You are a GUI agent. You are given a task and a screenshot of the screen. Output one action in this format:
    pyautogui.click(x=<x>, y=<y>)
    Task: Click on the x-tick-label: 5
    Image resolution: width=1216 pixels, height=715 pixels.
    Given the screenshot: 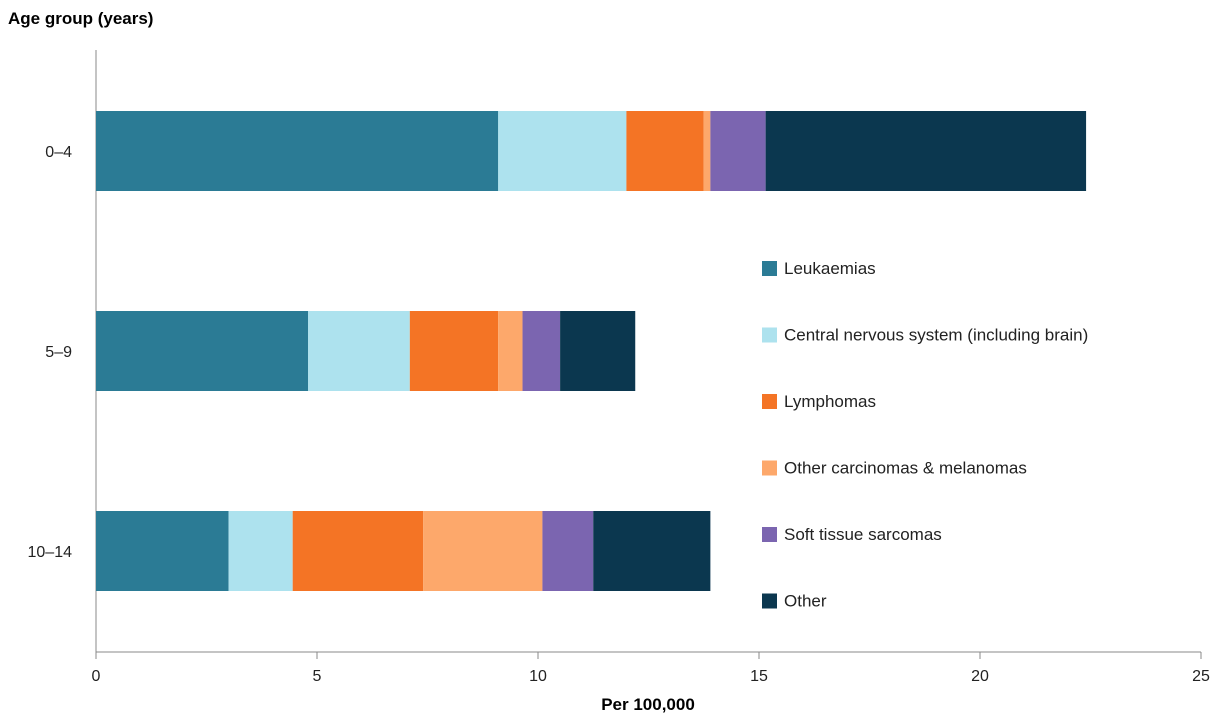 What is the action you would take?
    pyautogui.click(x=317, y=676)
    